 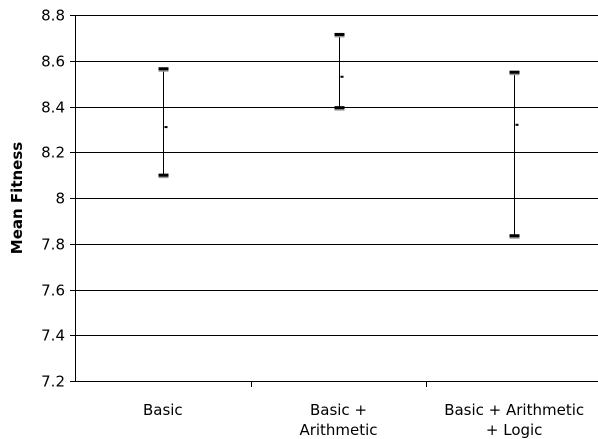 I want to click on y-tick-labels: 7.2 7.4 7.6 7.8 8 8.2 8.4 8.6 8.8, so click(x=53, y=199).